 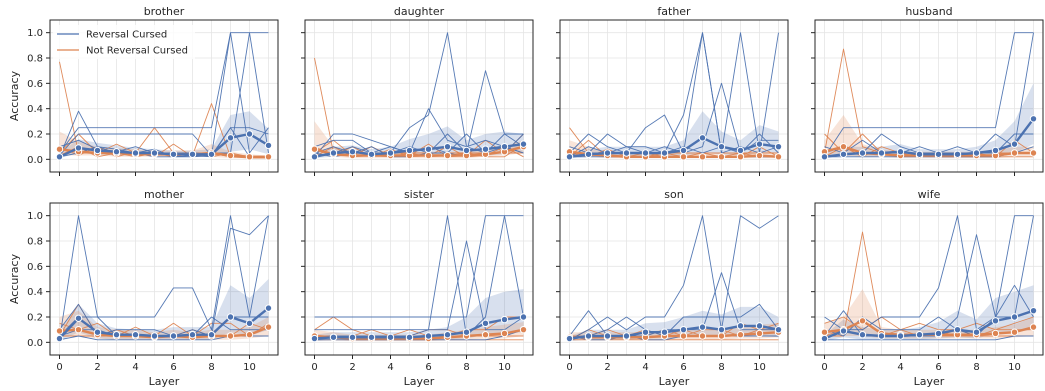 What do you see at coordinates (14, 278) in the screenshot?
I see `y-axis-label: Accuracy` at bounding box center [14, 278].